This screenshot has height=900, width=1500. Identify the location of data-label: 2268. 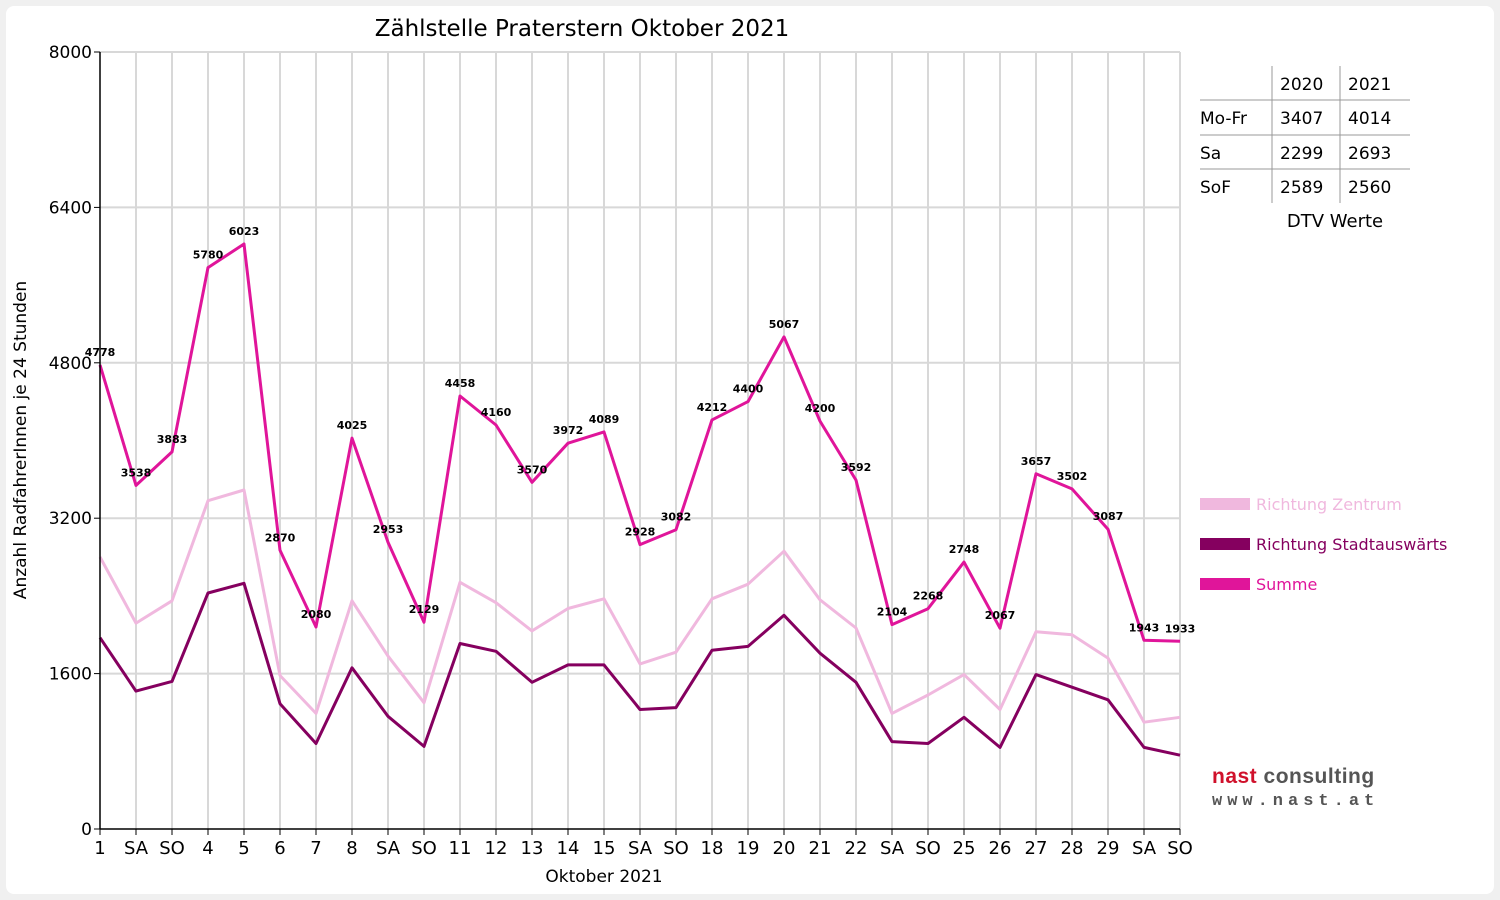
(928, 596).